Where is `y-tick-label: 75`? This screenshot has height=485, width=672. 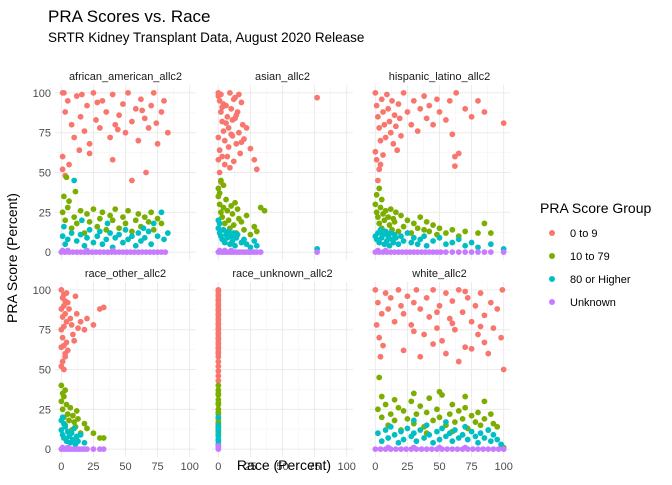
y-tick-label: 75 is located at coordinates (45, 331).